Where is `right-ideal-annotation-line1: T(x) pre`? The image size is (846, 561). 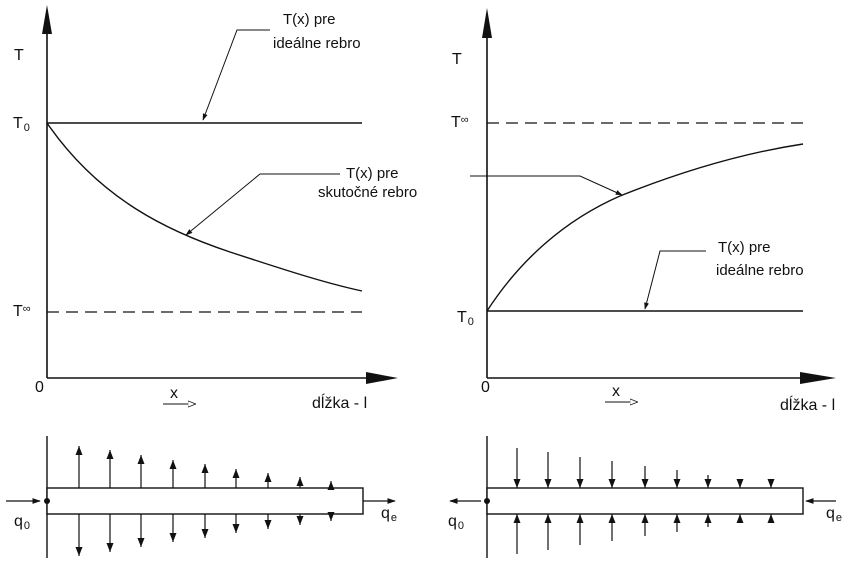
right-ideal-annotation-line1: T(x) pre is located at coordinates (744, 247).